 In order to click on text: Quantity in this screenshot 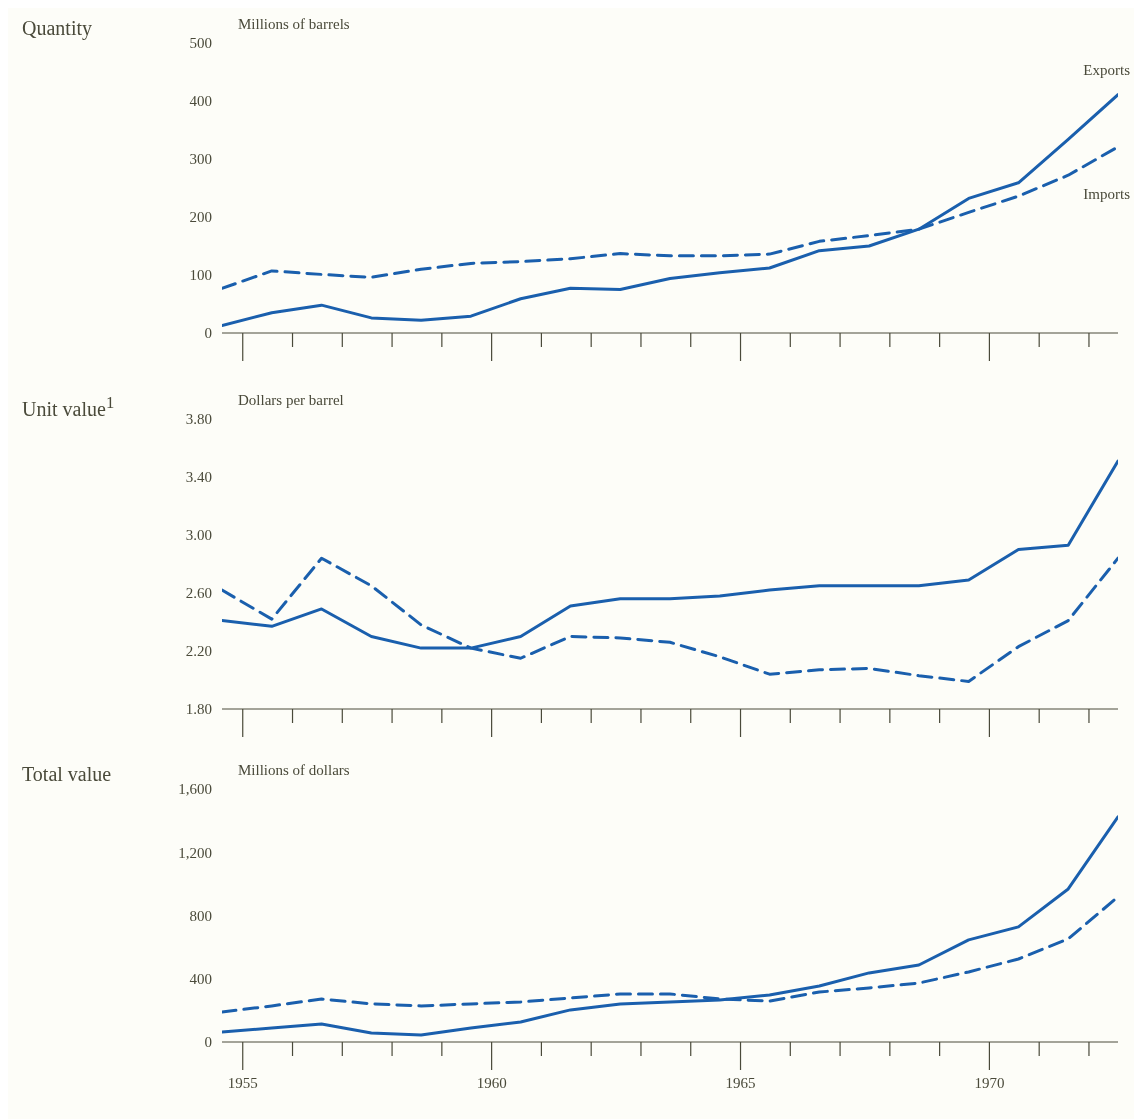, I will do `click(57, 28)`.